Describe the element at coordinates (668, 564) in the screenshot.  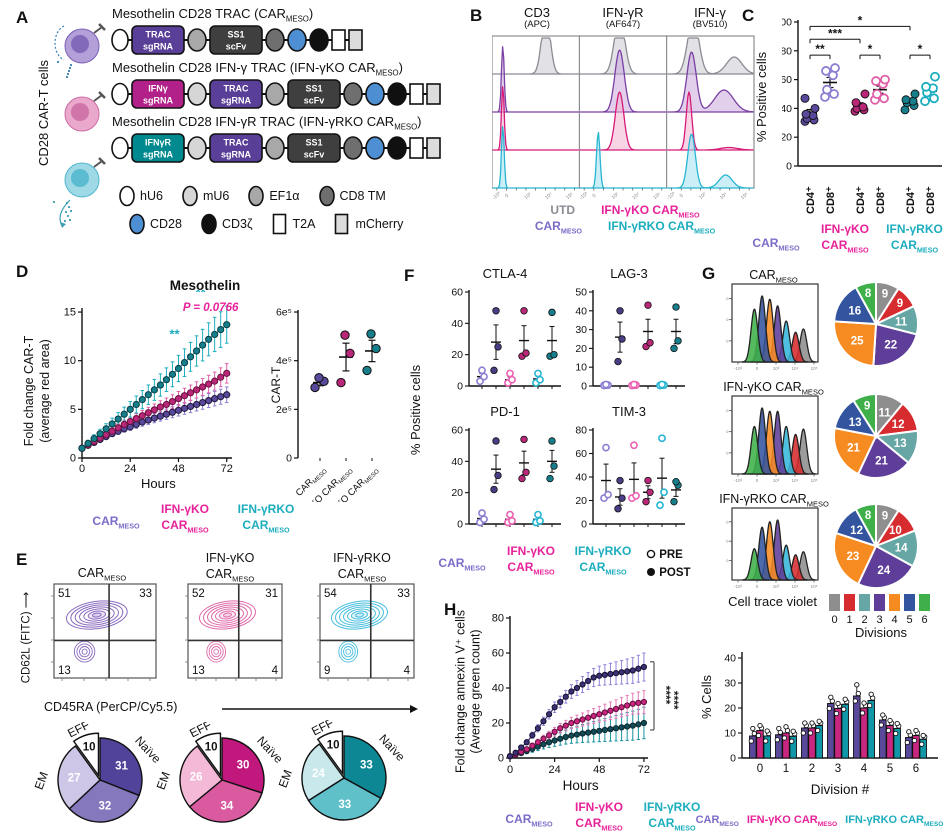
I see `f-legend-prepost: PRE POST` at that location.